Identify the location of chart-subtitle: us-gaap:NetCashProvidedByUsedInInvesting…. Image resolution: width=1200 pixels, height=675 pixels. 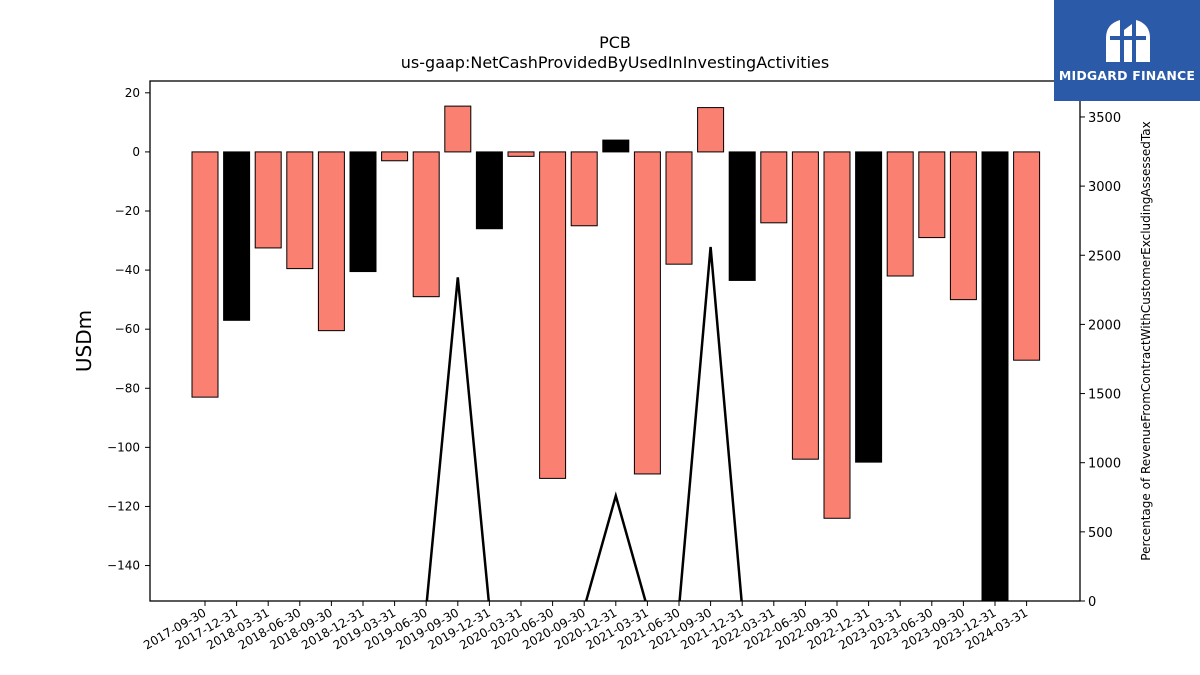
(615, 62).